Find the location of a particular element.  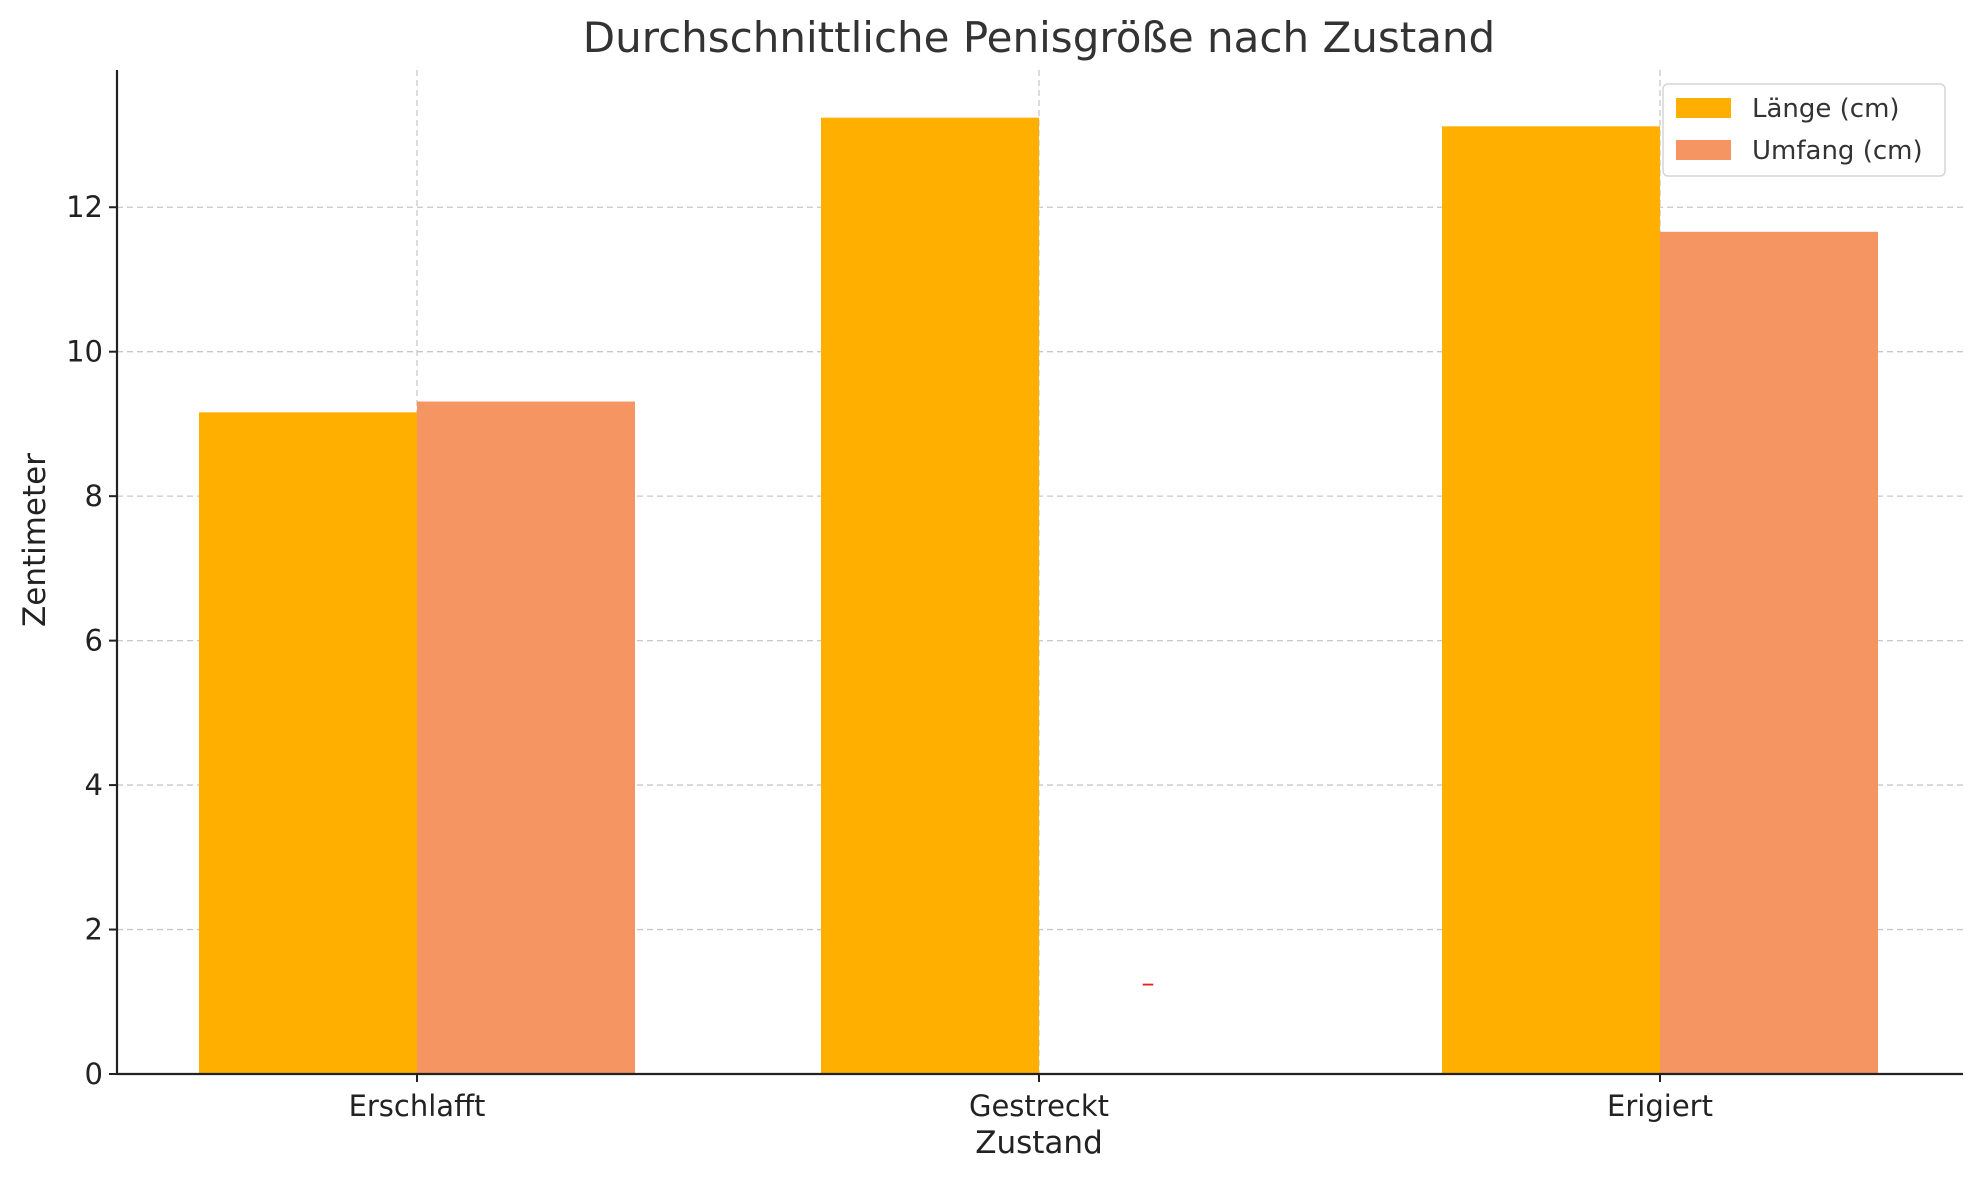

legend-frame is located at coordinates (1804, 130).